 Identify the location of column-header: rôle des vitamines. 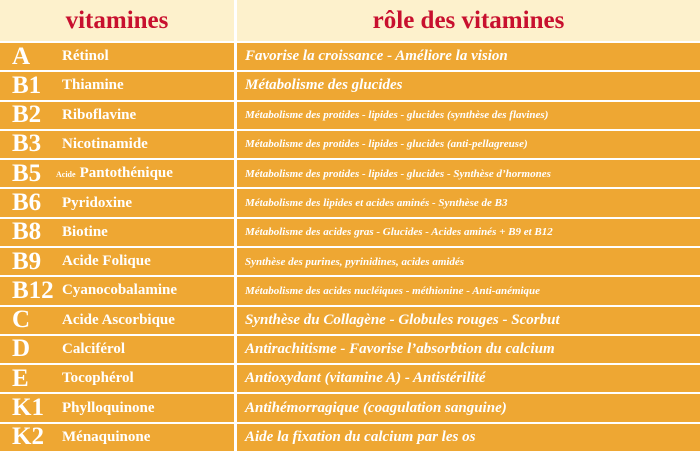
(468, 20).